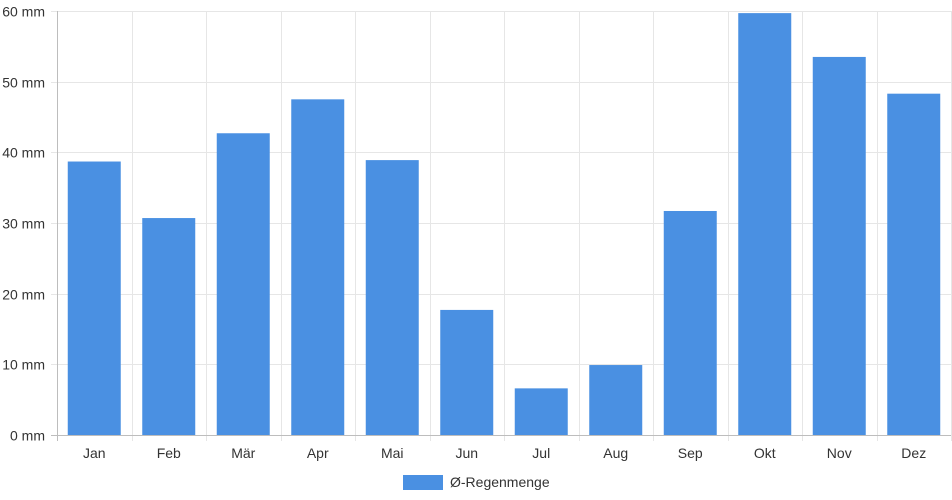 This screenshot has height=500, width=952. I want to click on bar-nov, so click(839, 245).